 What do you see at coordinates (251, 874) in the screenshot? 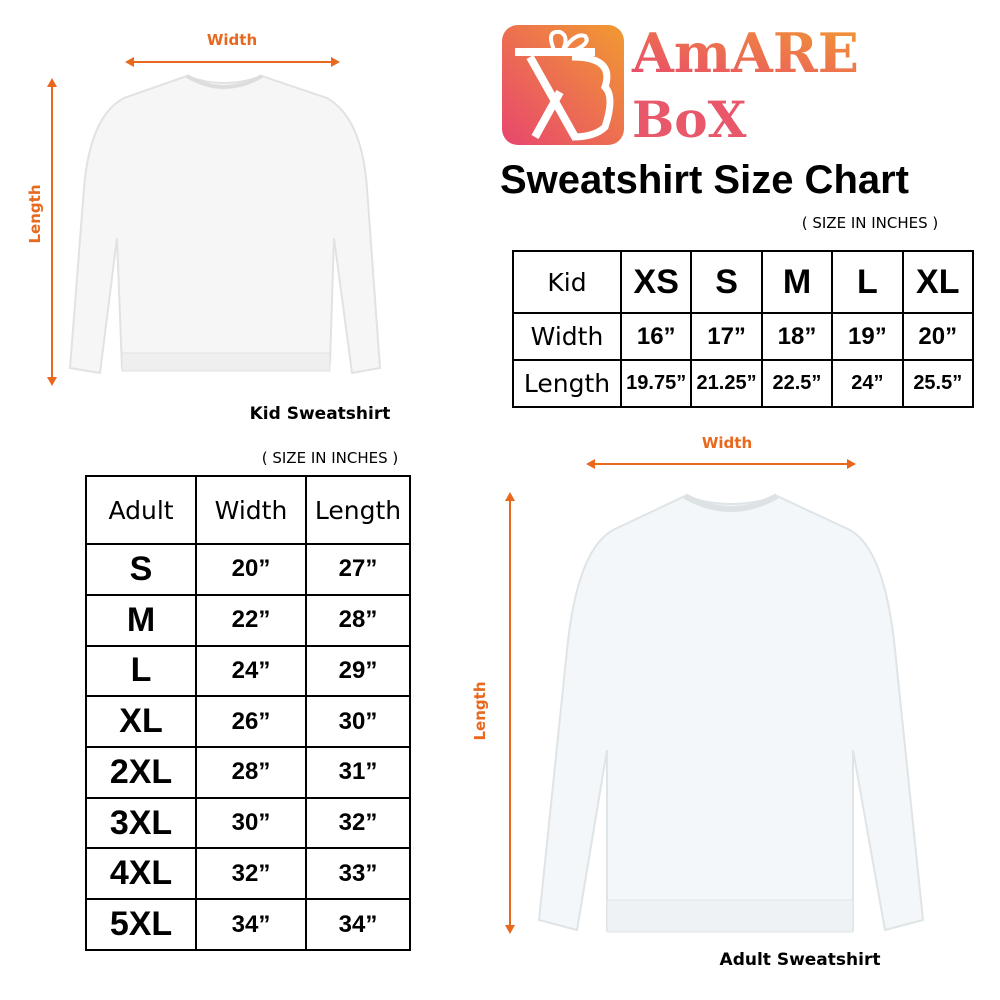
I see `width-cell: 32”` at bounding box center [251, 874].